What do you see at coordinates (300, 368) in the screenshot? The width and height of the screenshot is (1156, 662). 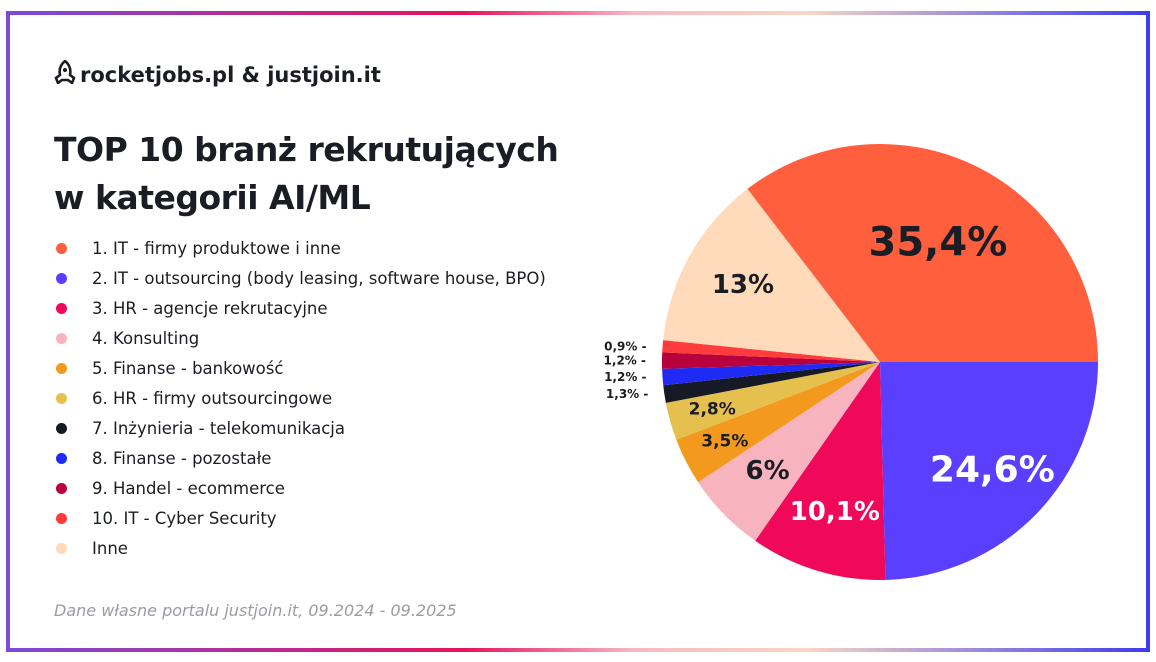 I see `legend-item: 5. Finanse - bankowość` at bounding box center [300, 368].